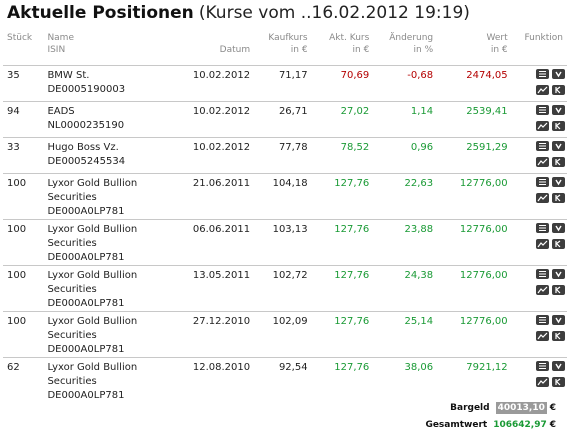 The image size is (570, 435). Describe the element at coordinates (235, 50) in the screenshot. I see `header-datum: Datum` at that location.